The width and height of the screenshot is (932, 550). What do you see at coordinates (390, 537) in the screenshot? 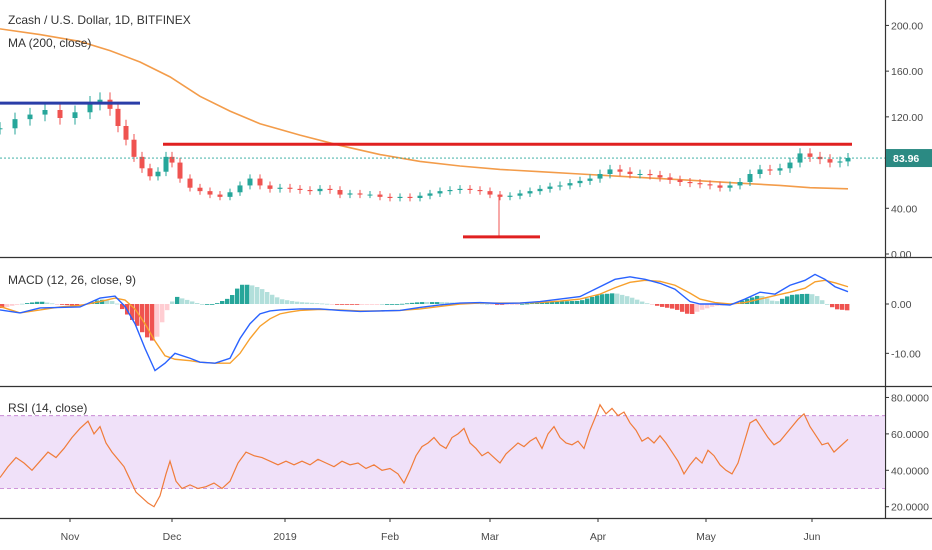
I see `time-tick-label: Feb` at bounding box center [390, 537].